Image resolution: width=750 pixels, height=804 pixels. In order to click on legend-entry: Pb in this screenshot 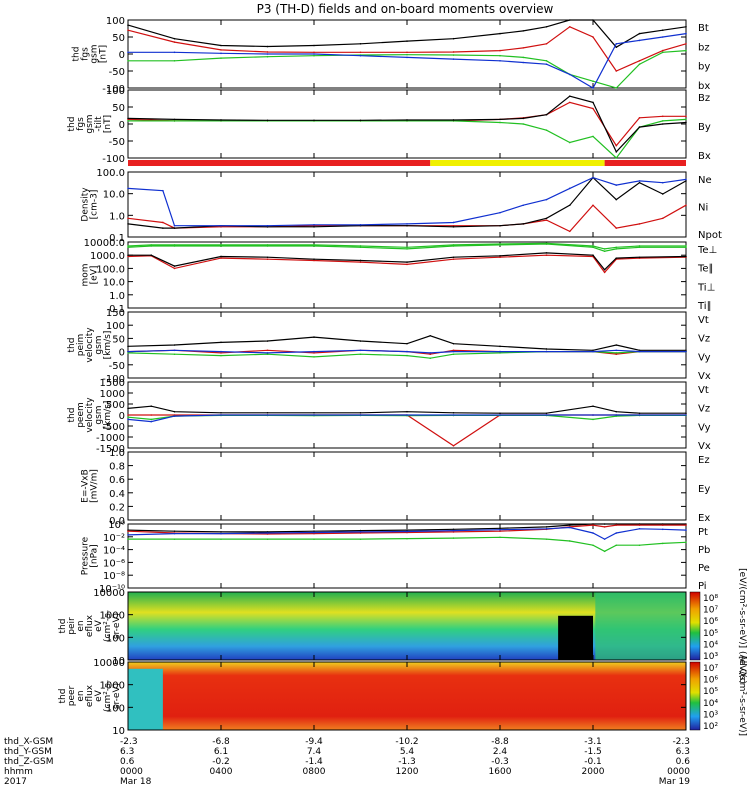, I will do `click(704, 550)`.